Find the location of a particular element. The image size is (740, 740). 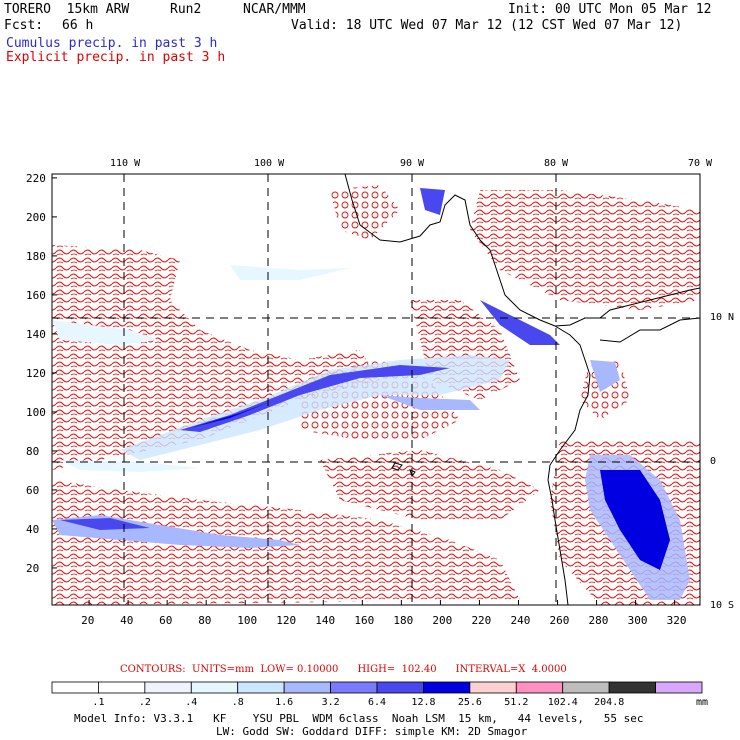

y-tick-label: 200 is located at coordinates (36, 217).